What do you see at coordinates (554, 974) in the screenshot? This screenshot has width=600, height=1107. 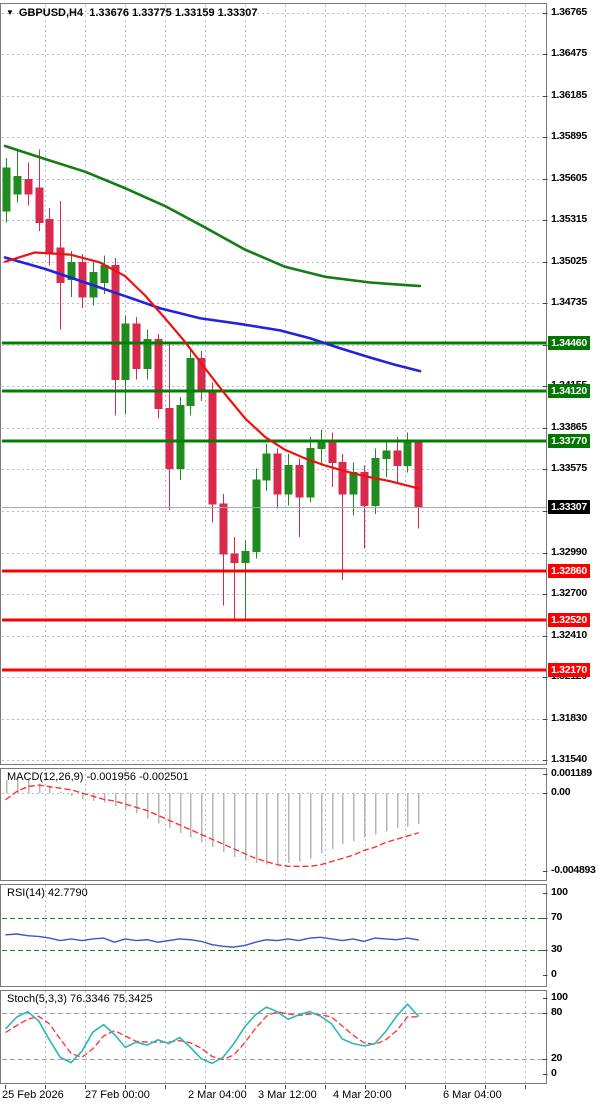 I see `rsi-tick-label: 0` at bounding box center [554, 974].